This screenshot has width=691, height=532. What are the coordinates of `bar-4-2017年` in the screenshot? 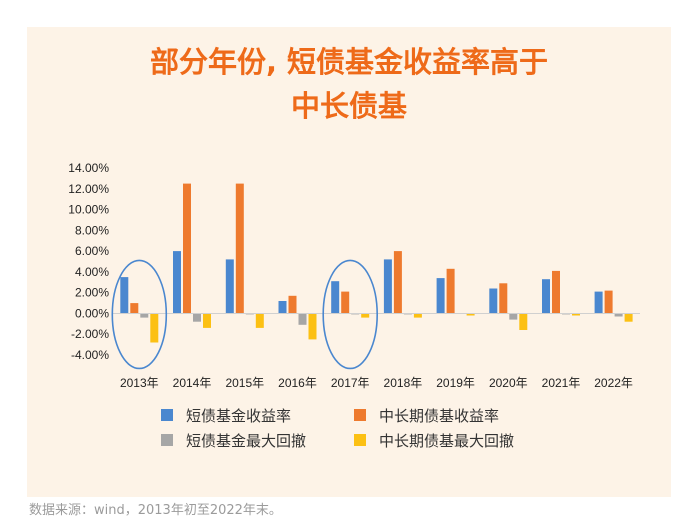 It's located at (365, 315).